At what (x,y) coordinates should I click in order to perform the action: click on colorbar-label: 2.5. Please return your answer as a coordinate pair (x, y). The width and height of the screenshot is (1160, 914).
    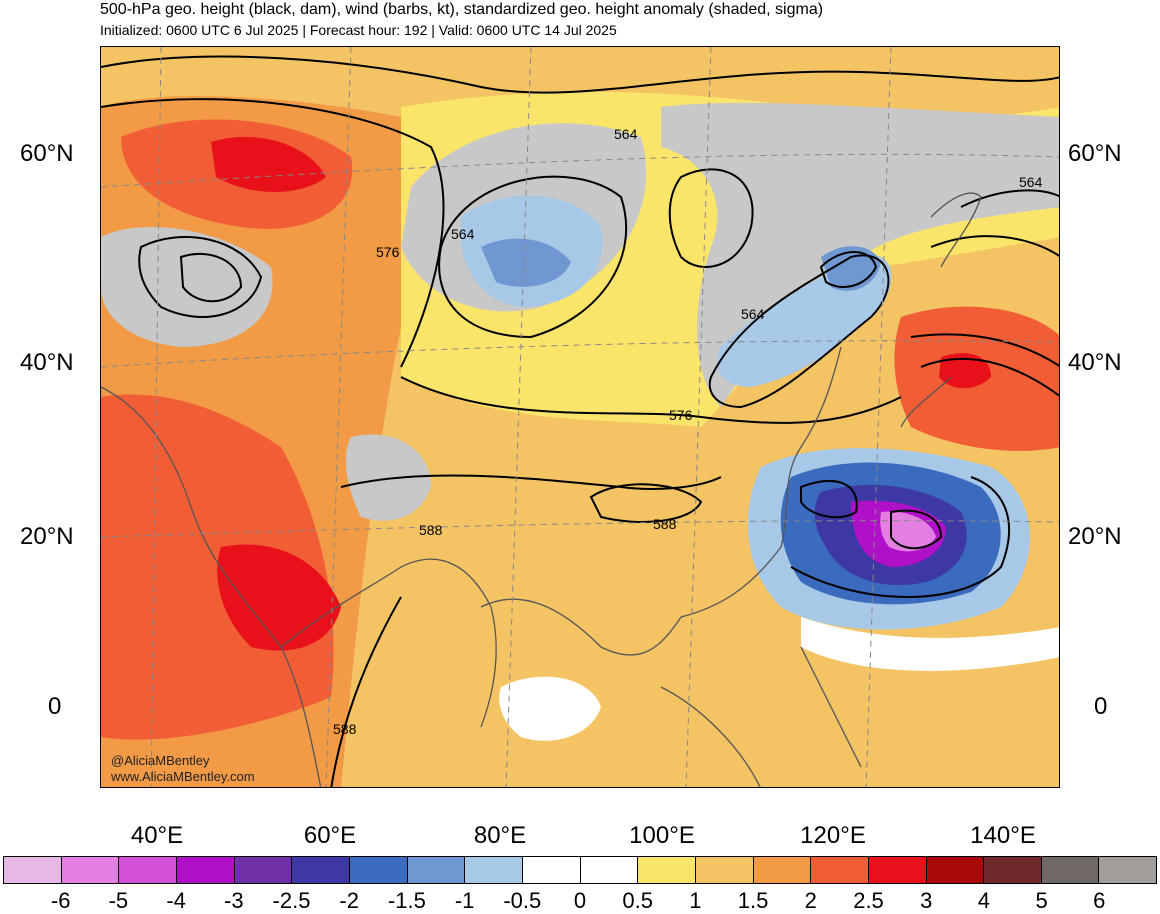
    Looking at the image, I should click on (868, 900).